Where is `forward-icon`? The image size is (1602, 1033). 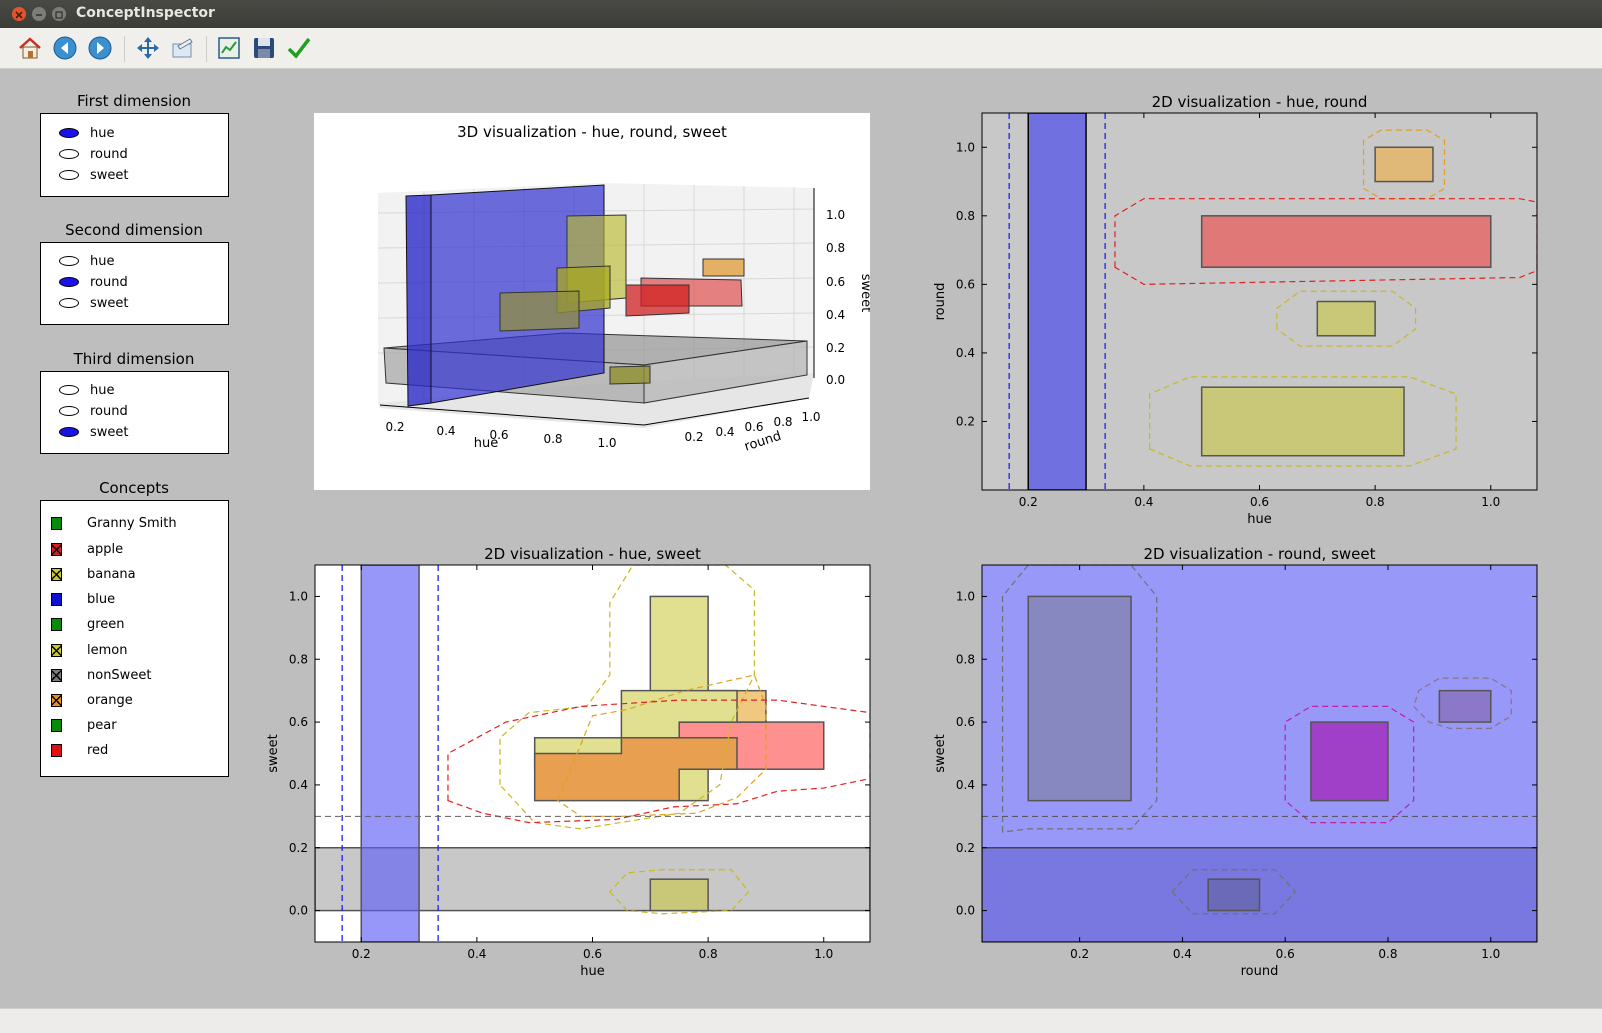 forward-icon is located at coordinates (100, 48).